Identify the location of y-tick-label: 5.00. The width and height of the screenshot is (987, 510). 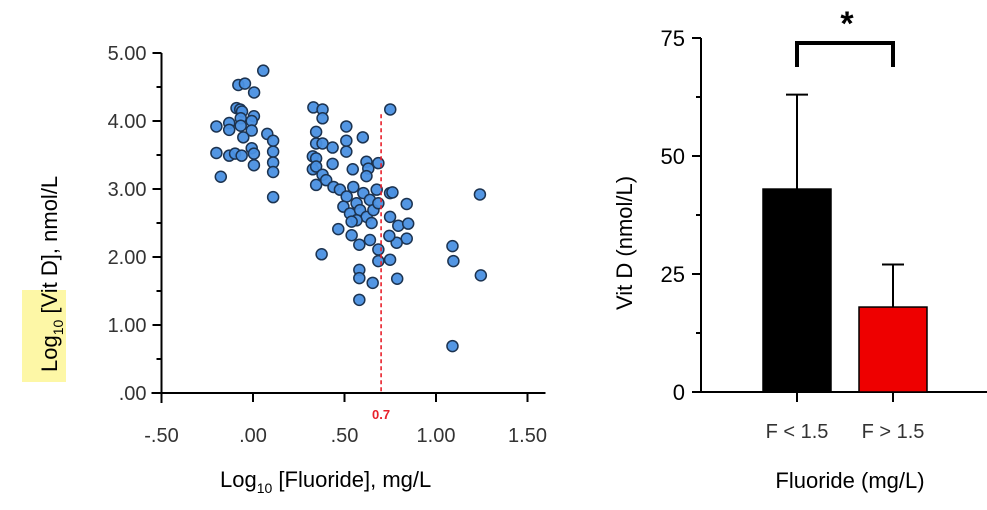
(127, 54).